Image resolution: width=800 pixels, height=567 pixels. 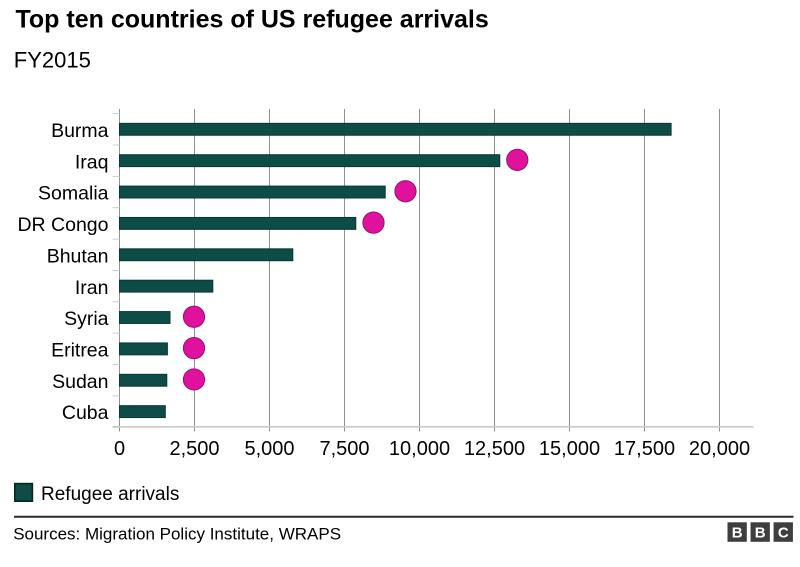 What do you see at coordinates (494, 449) in the screenshot?
I see `svg-text: 12,500` at bounding box center [494, 449].